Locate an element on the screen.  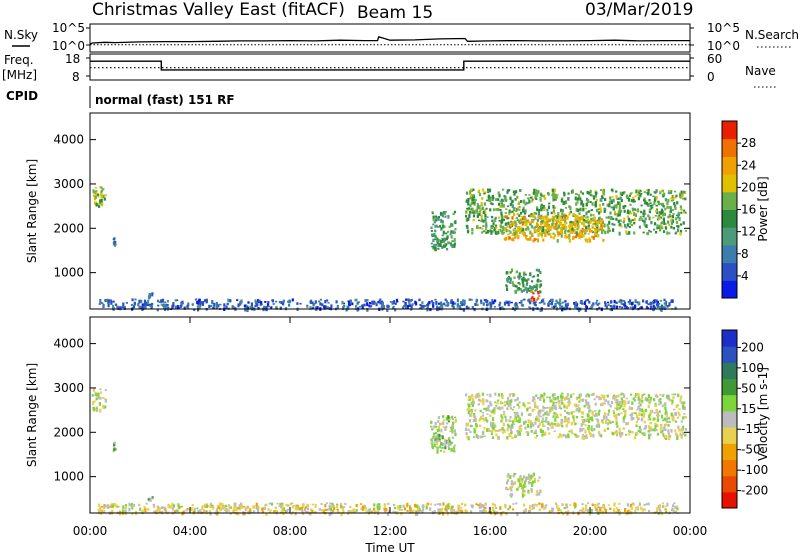
time-tick-label-2: 08:00 is located at coordinates (290, 531).